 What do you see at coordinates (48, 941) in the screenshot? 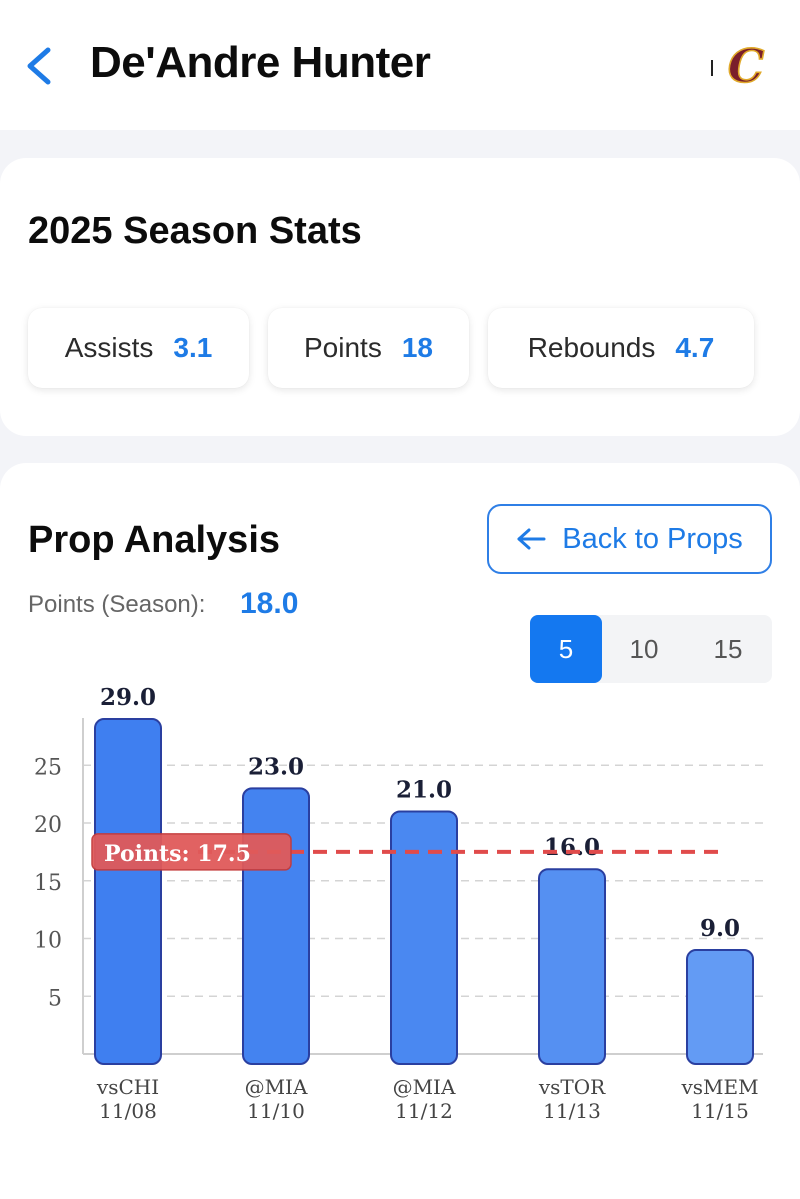
I see `y-tick-label: 10` at bounding box center [48, 941].